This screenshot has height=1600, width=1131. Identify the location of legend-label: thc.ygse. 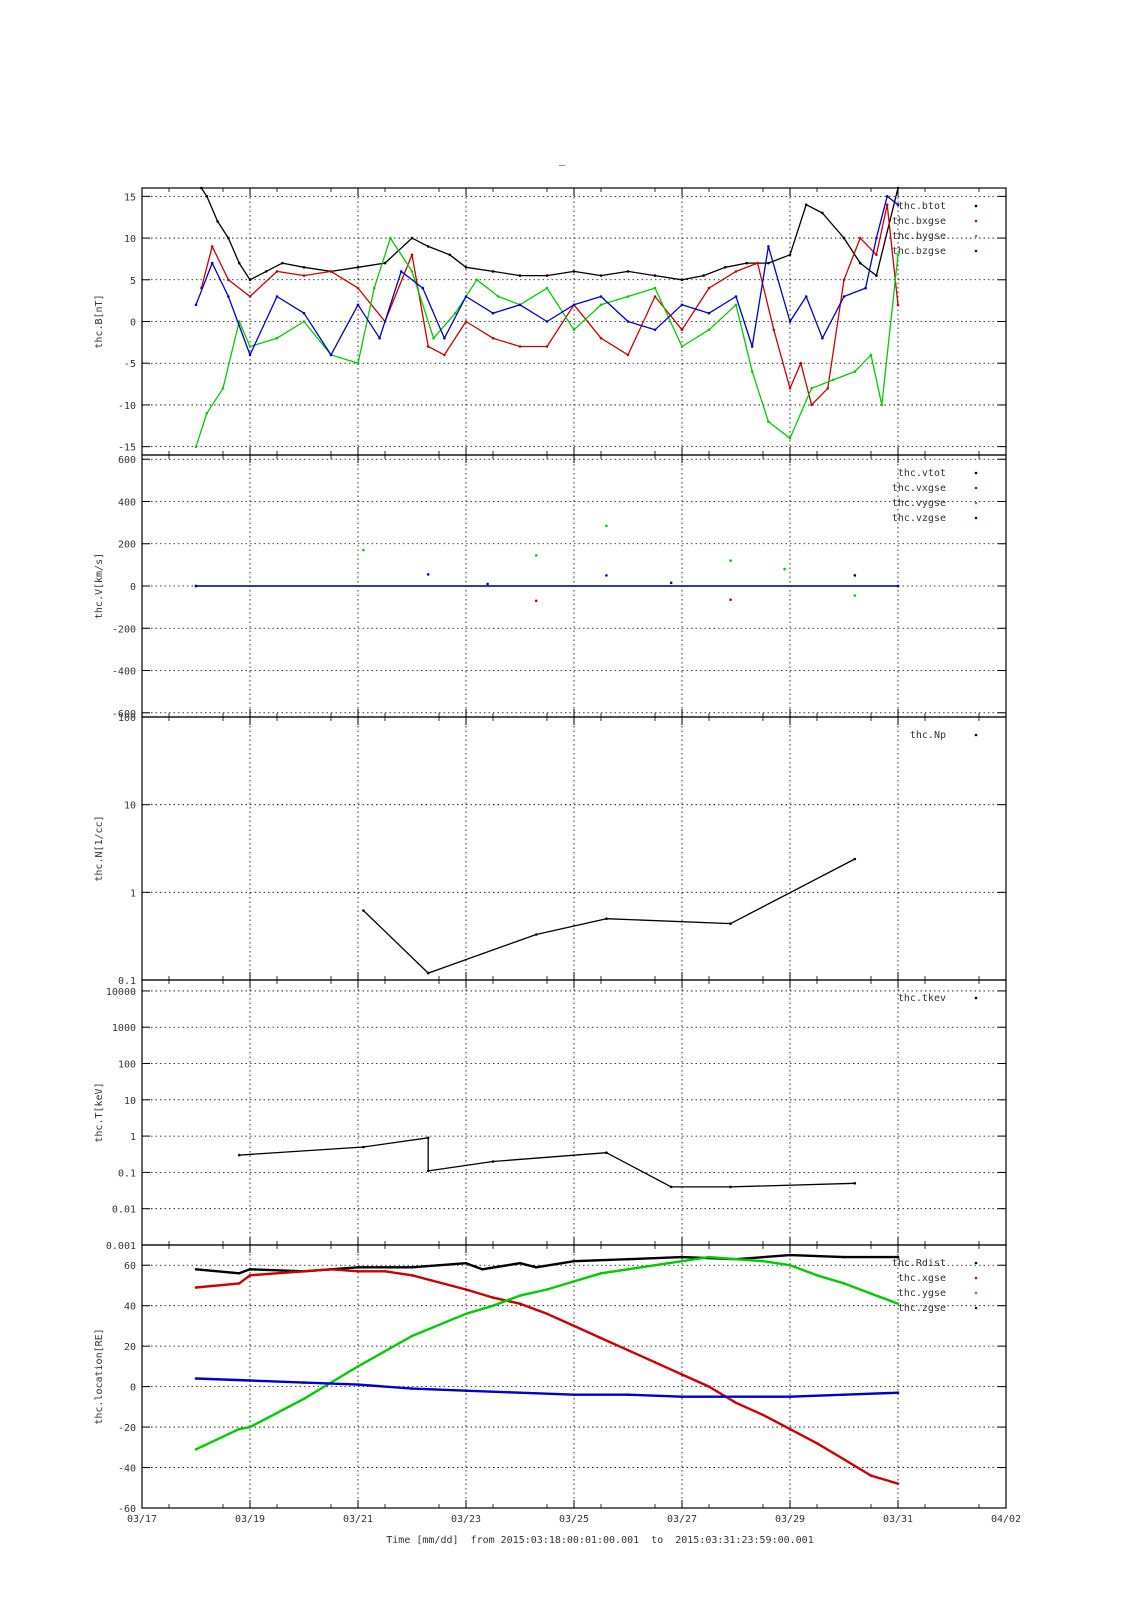
(922, 1293).